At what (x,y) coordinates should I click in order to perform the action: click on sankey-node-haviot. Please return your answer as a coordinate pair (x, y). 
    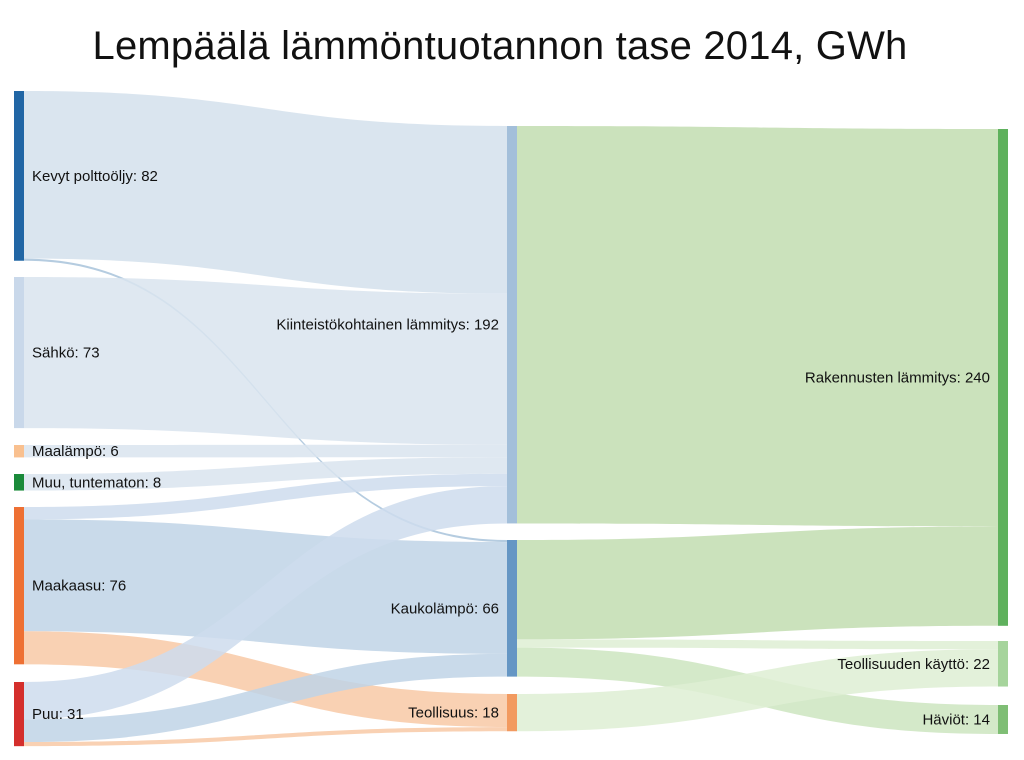
    Looking at the image, I should click on (1003, 719).